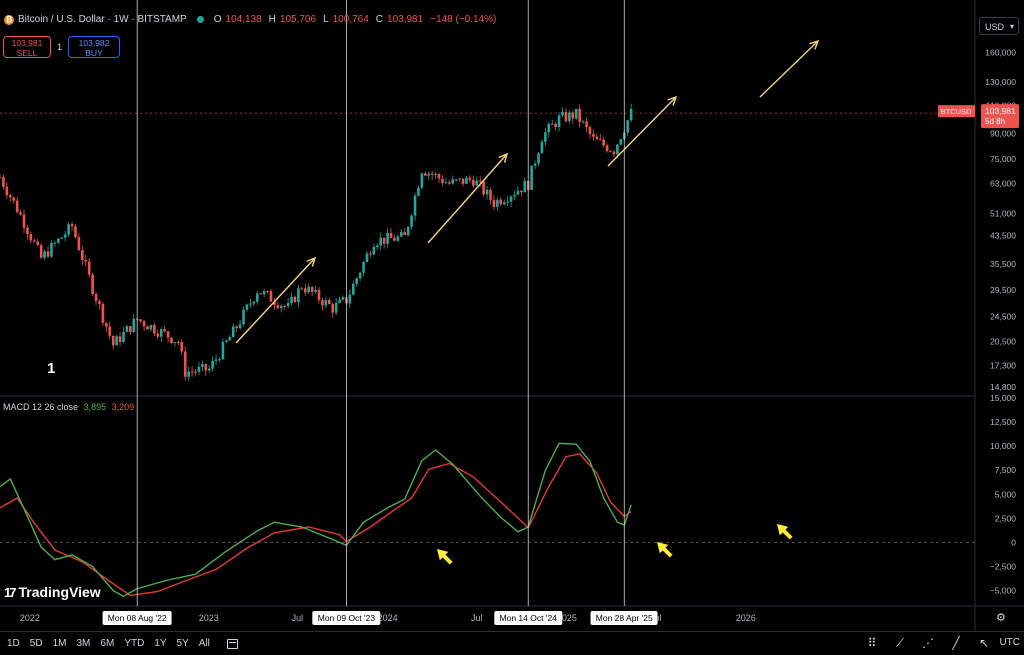  I want to click on cursor-icon: ↖, so click(984, 643).